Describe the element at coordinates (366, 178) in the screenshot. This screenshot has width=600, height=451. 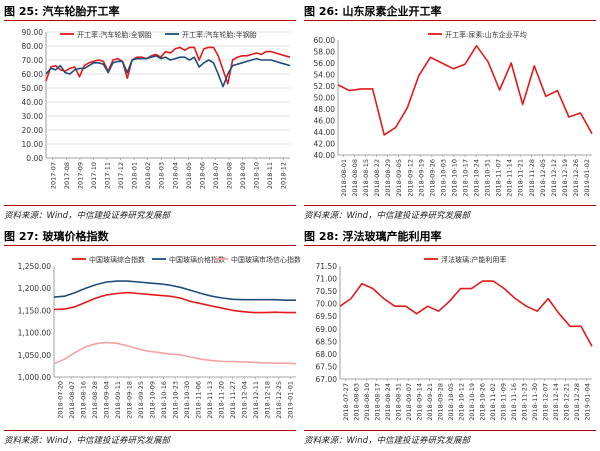
I see `x-tick-label: 2018-08-15` at that location.